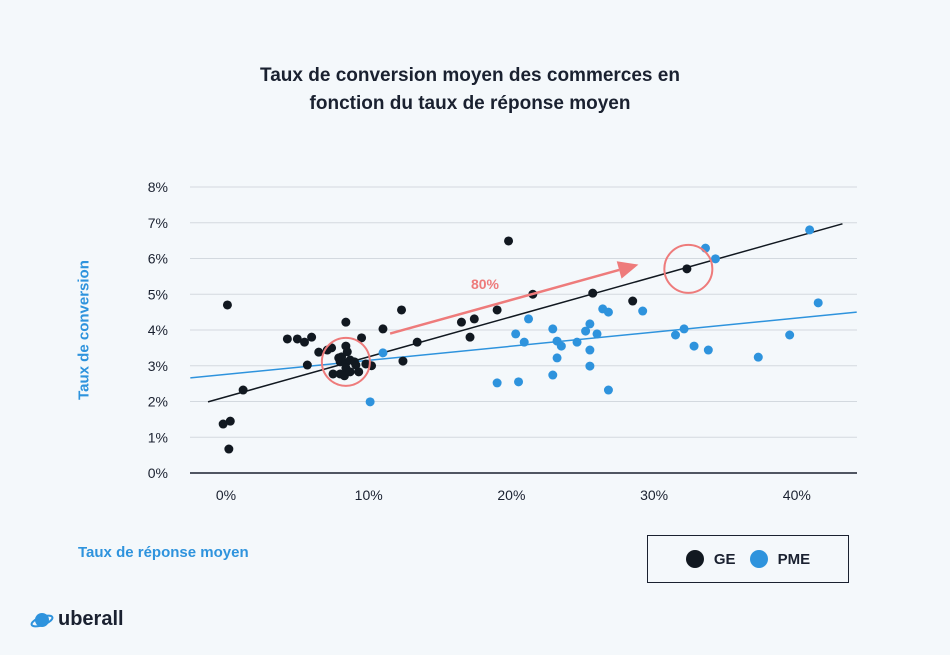 The image size is (950, 655). What do you see at coordinates (710, 559) in the screenshot?
I see `legend-item-ge: GE` at bounding box center [710, 559].